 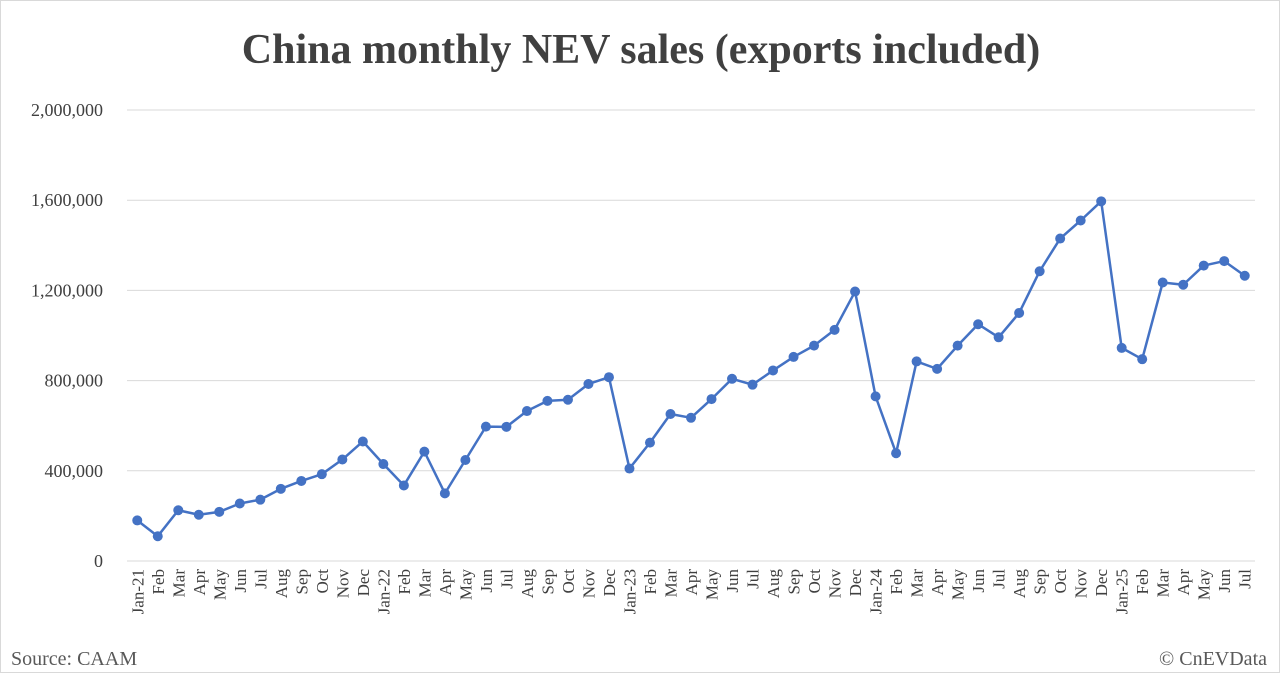 What do you see at coordinates (67, 110) in the screenshot?
I see `y-tick-label: 2,000,000` at bounding box center [67, 110].